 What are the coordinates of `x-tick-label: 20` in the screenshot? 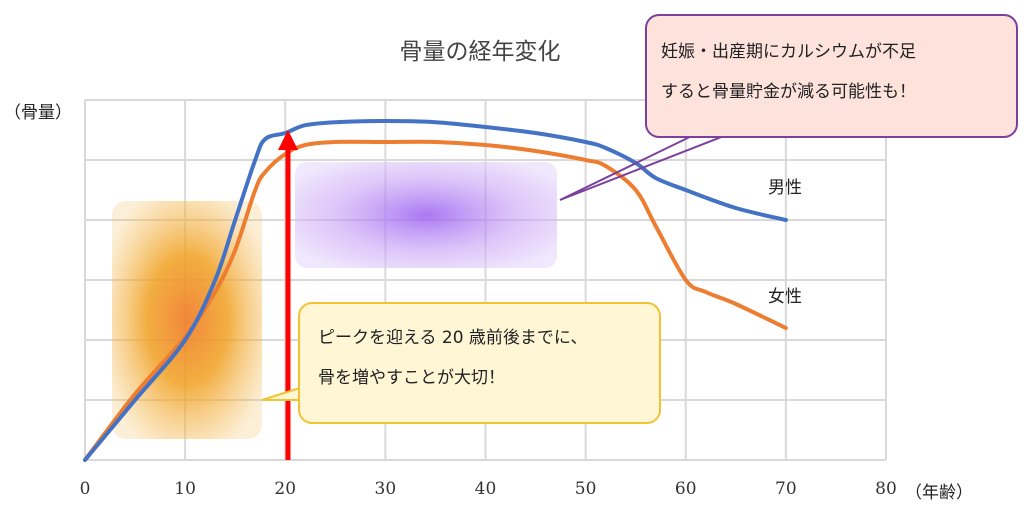 It's located at (285, 489).